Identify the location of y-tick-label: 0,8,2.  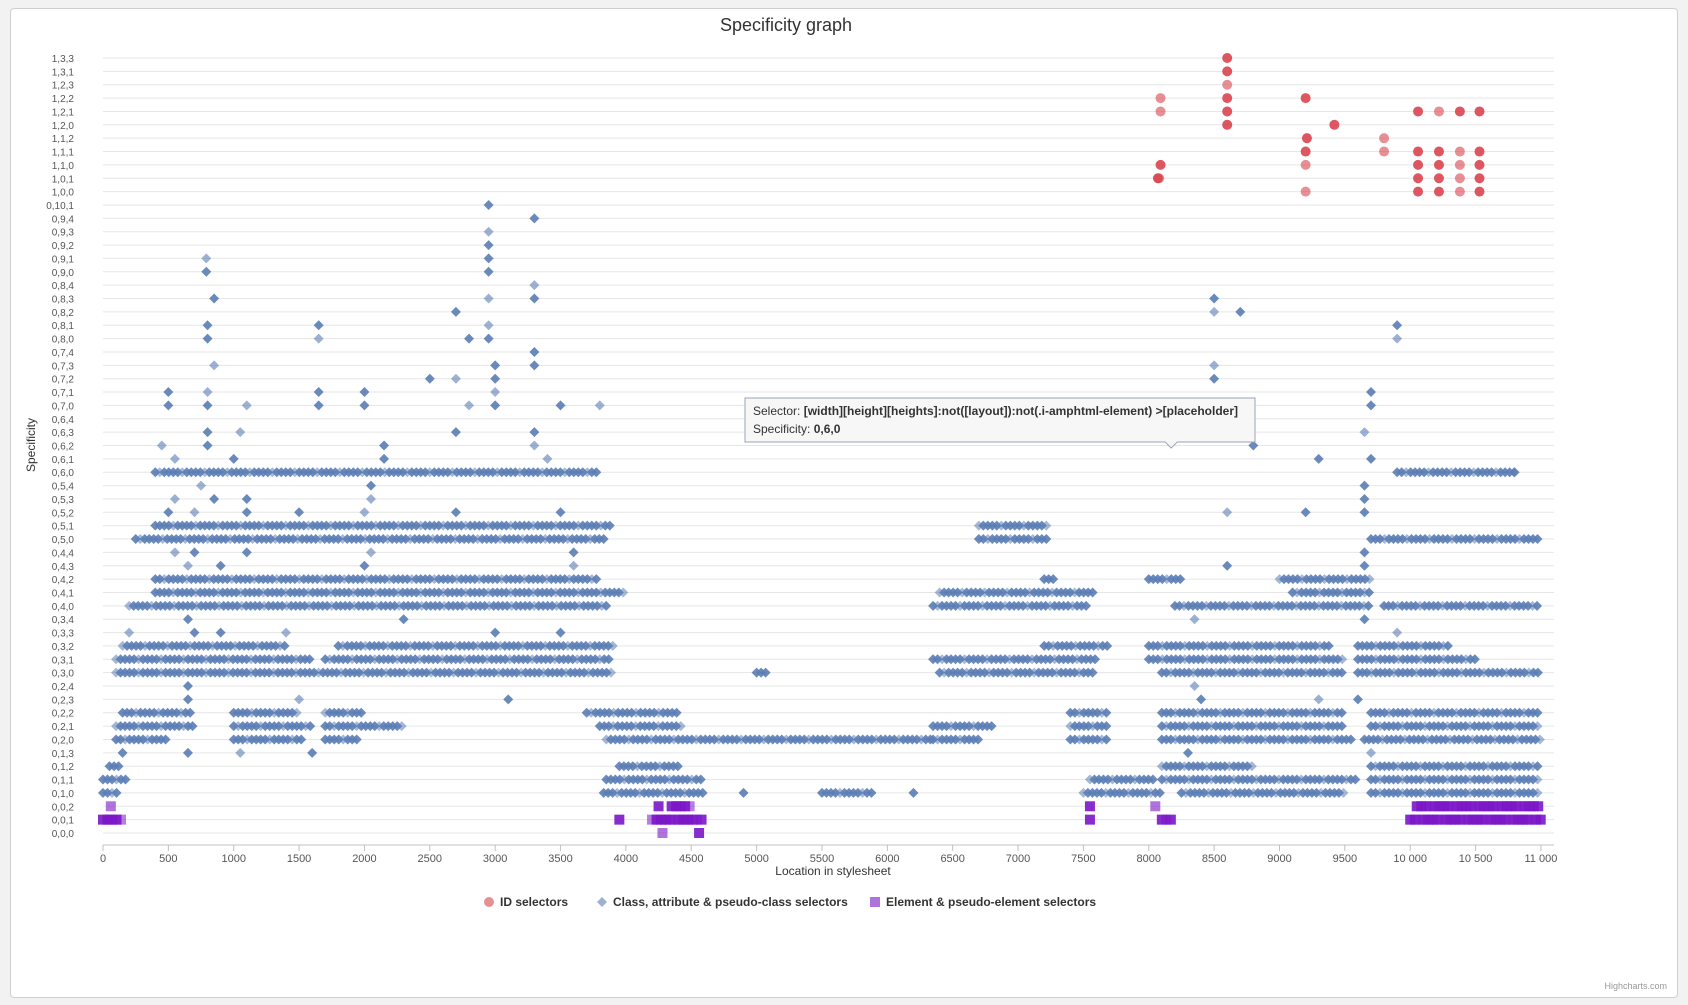
(63, 313).